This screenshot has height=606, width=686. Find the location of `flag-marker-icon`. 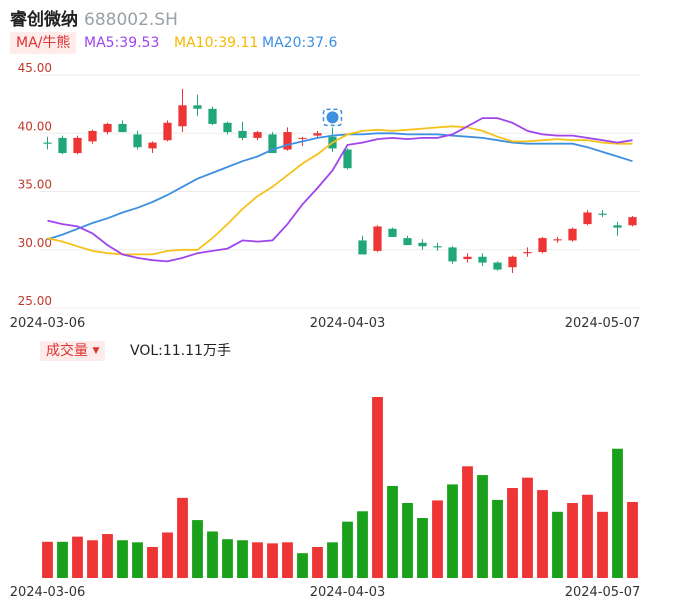

flag-marker-icon is located at coordinates (332, 117).